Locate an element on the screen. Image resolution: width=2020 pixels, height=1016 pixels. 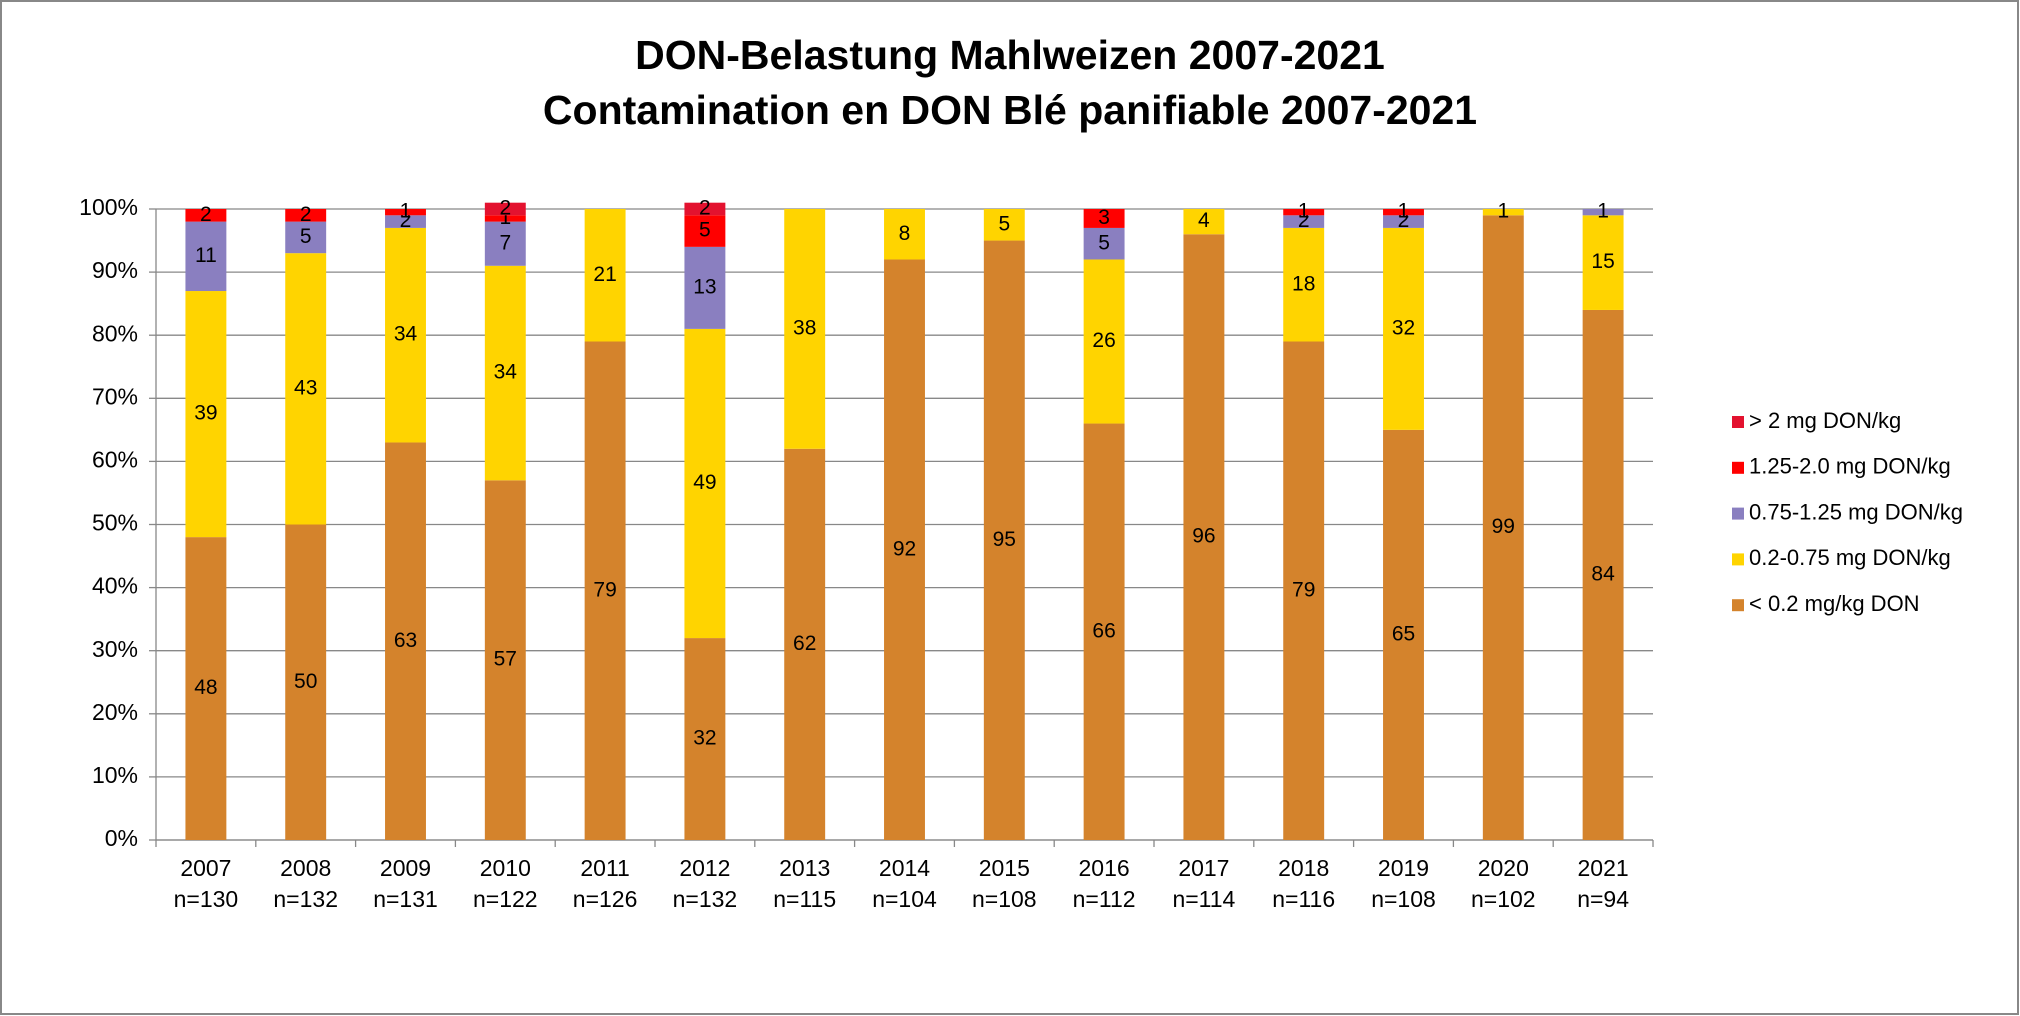
data-label: 62 is located at coordinates (804, 643).